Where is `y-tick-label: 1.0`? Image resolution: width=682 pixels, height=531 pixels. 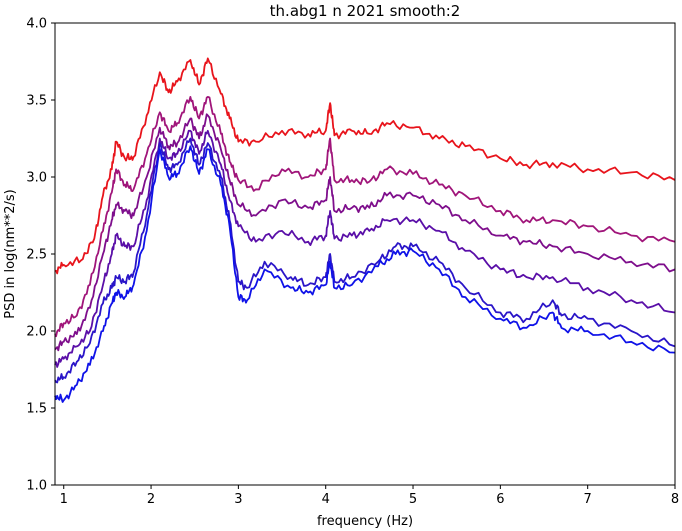
y-tick-label: 1.0 is located at coordinates (36, 486).